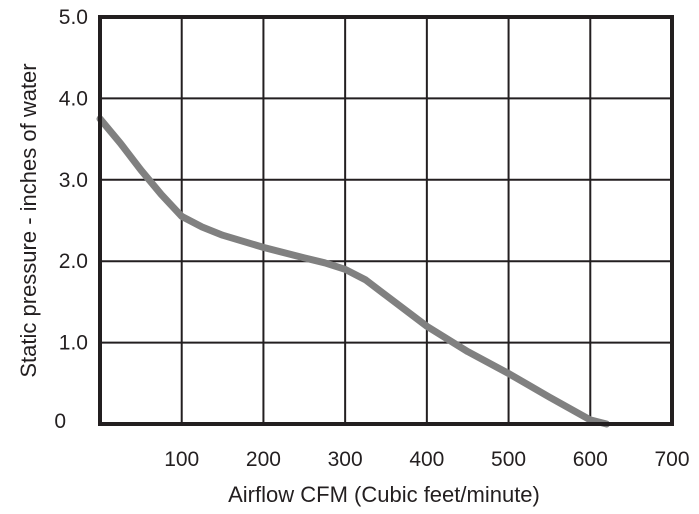  Describe the element at coordinates (590, 459) in the screenshot. I see `x-tick-label-600: 600` at that location.